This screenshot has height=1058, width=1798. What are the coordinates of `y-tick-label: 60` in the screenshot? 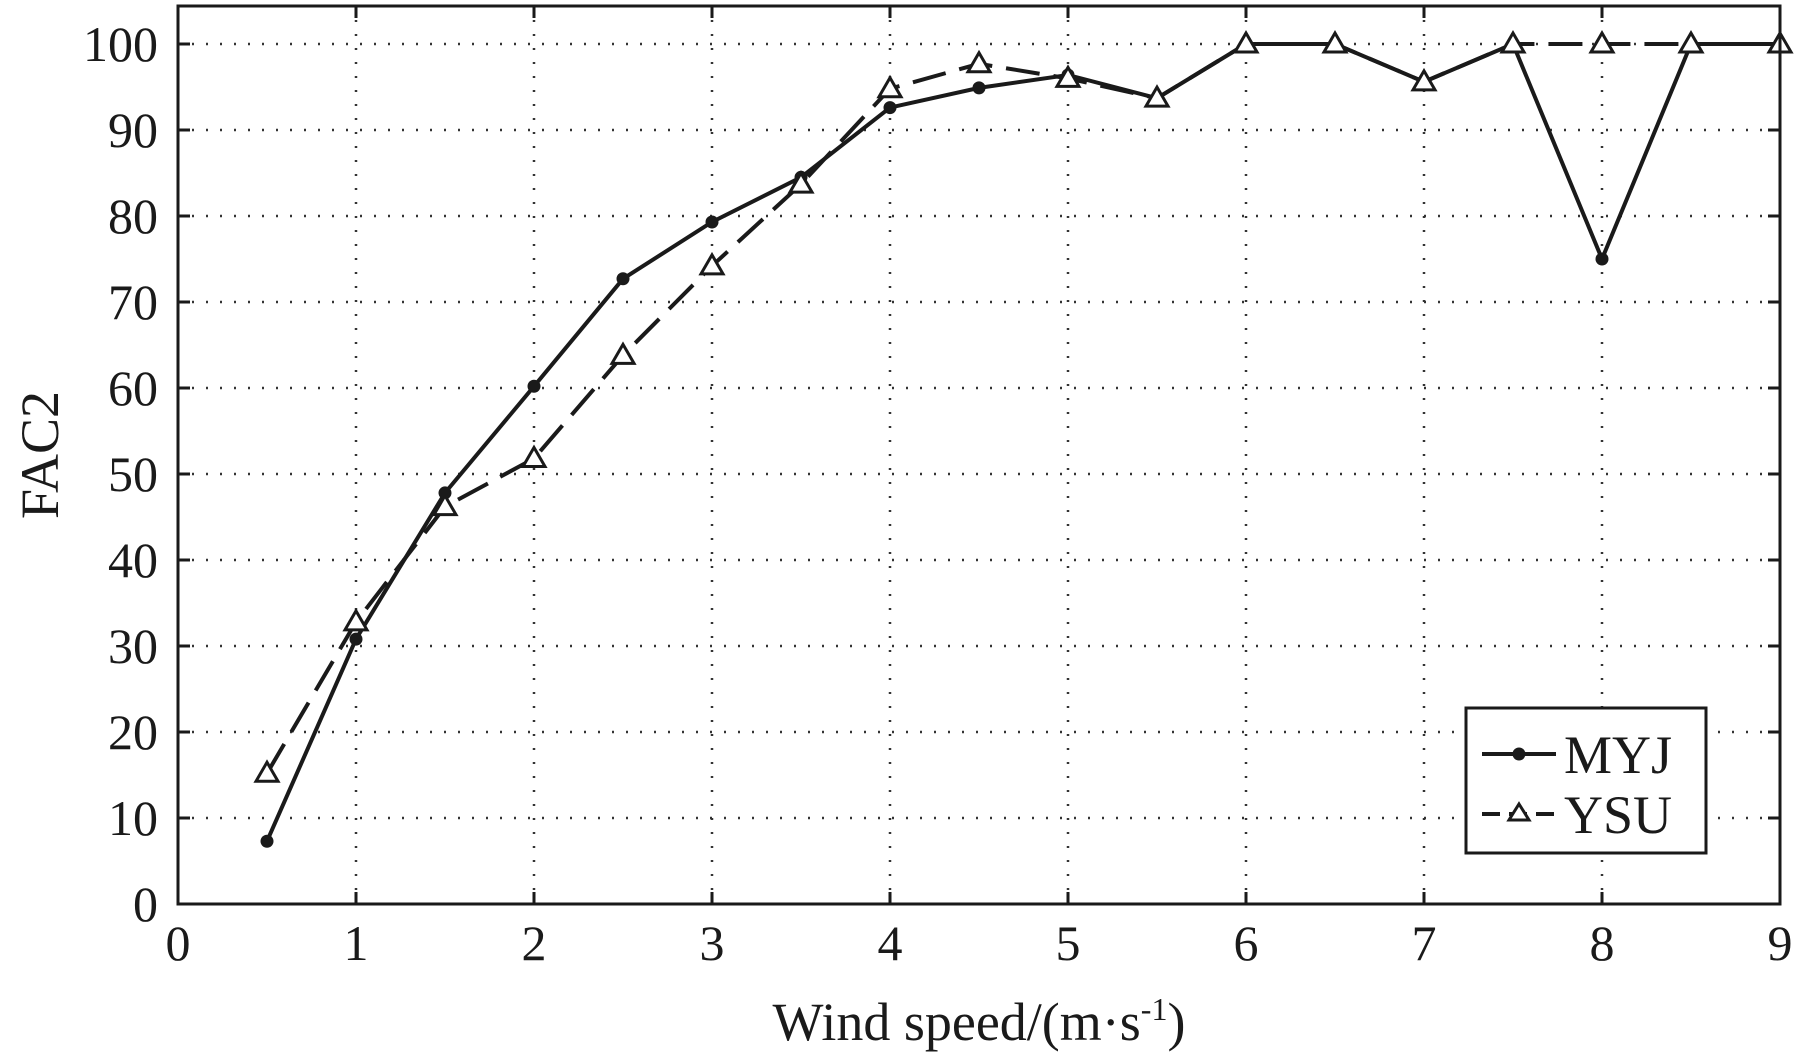 It's located at (133, 388).